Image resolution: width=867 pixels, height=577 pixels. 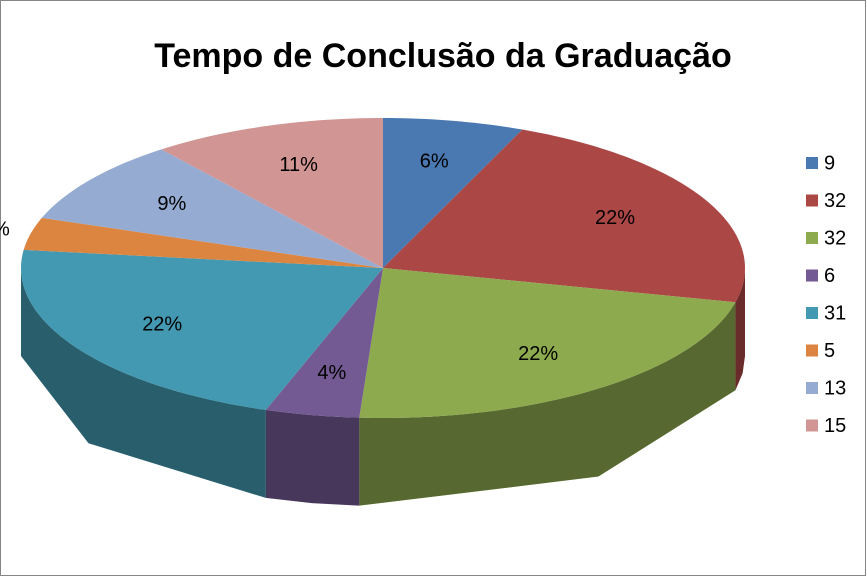 I want to click on legend-label: 15, so click(x=835, y=426).